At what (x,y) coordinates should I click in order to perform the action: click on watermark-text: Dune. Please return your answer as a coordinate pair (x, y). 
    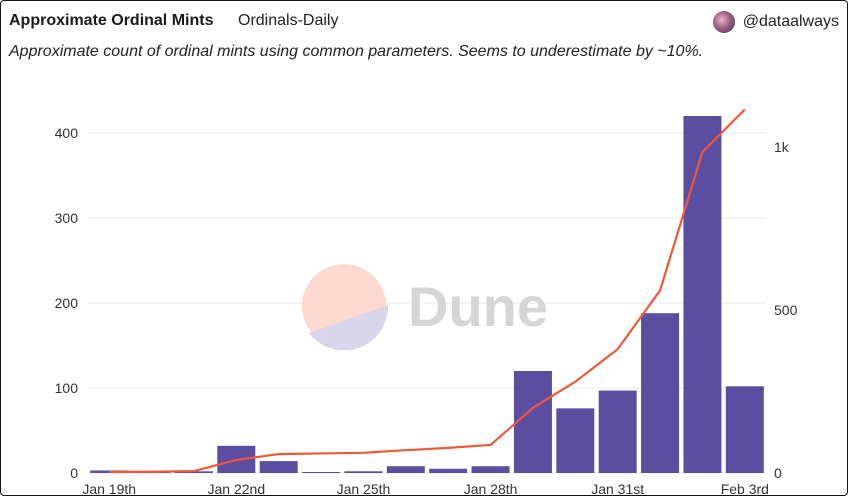
    Looking at the image, I should click on (478, 306).